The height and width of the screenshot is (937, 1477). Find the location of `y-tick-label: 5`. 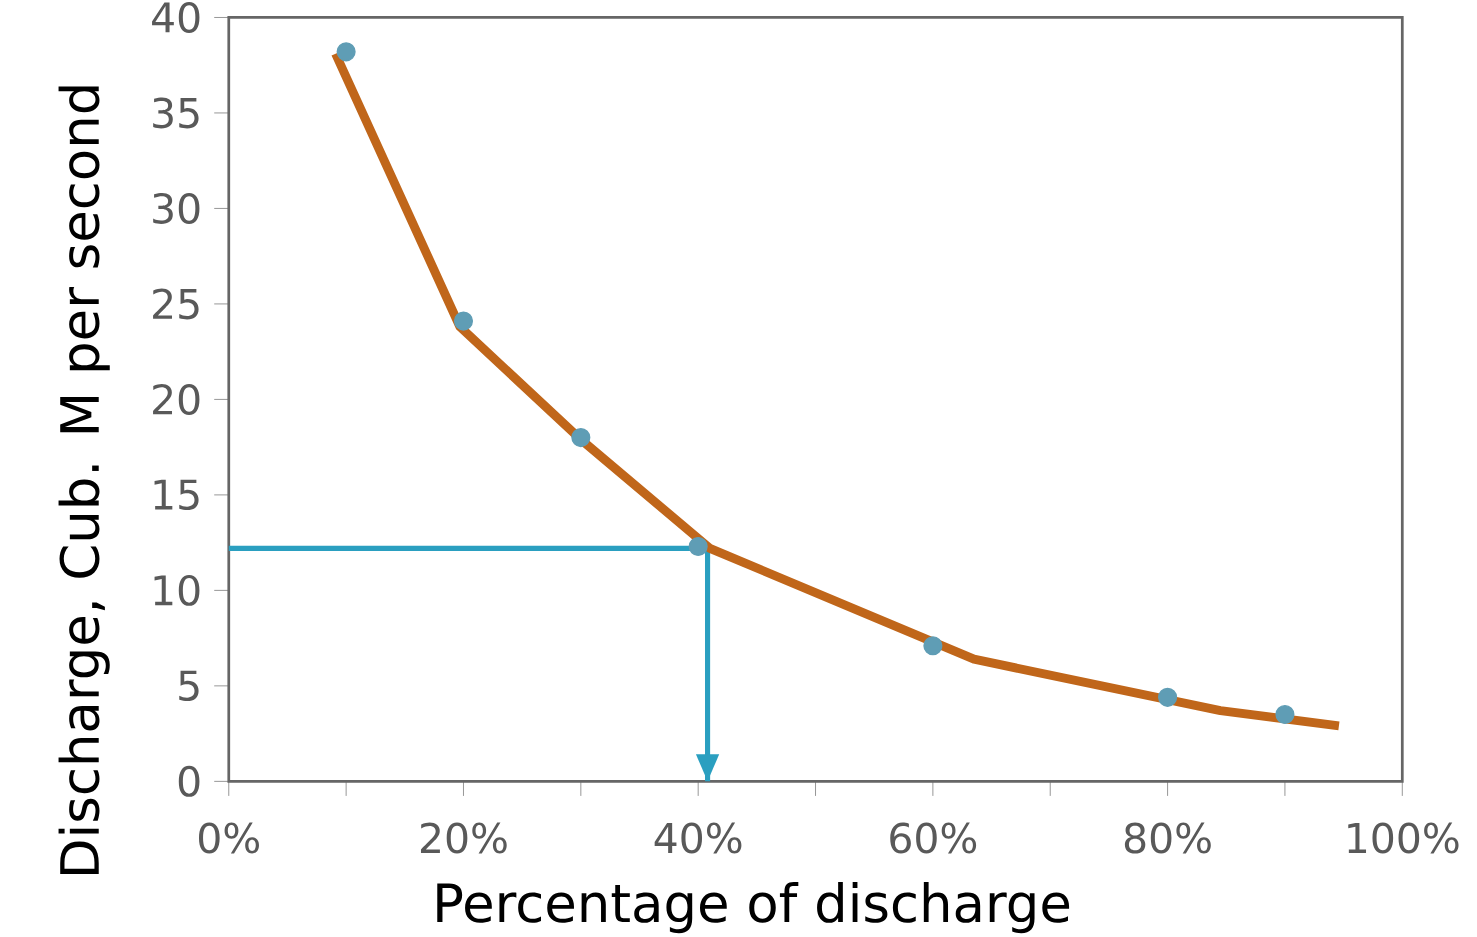

y-tick-label: 5 is located at coordinates (189, 686).